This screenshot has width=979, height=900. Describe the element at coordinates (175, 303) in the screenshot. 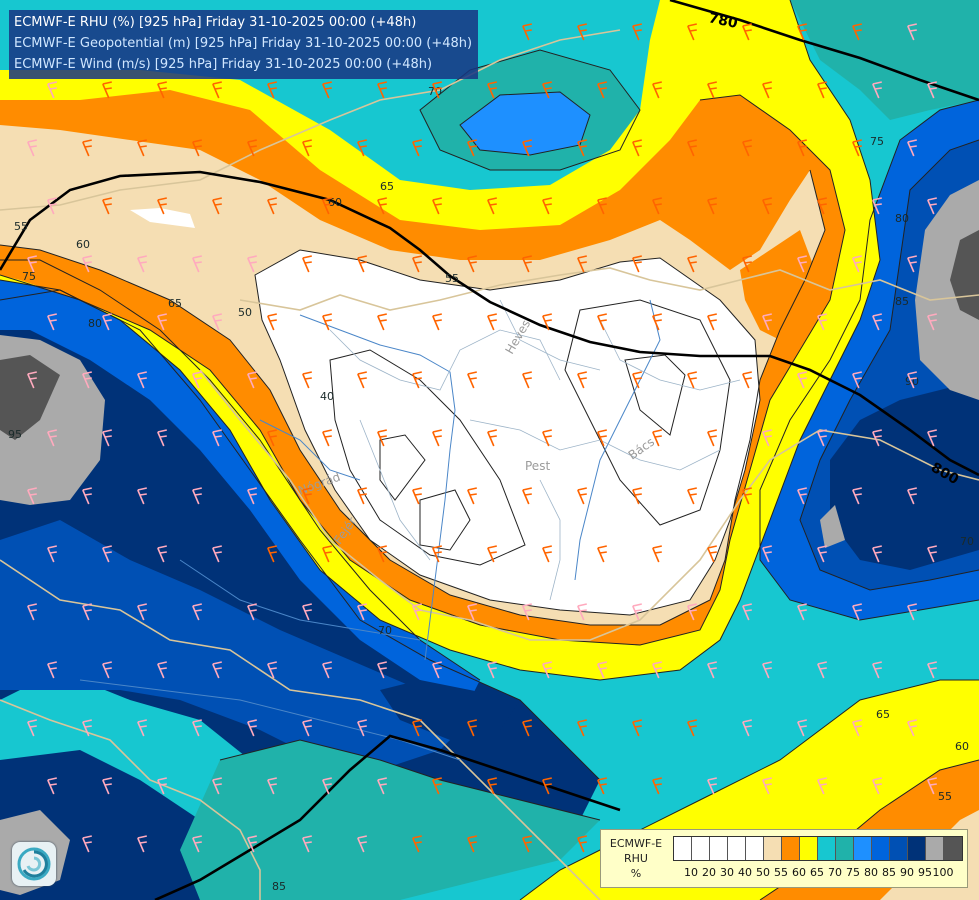

I see `label-65-b: 65` at that location.